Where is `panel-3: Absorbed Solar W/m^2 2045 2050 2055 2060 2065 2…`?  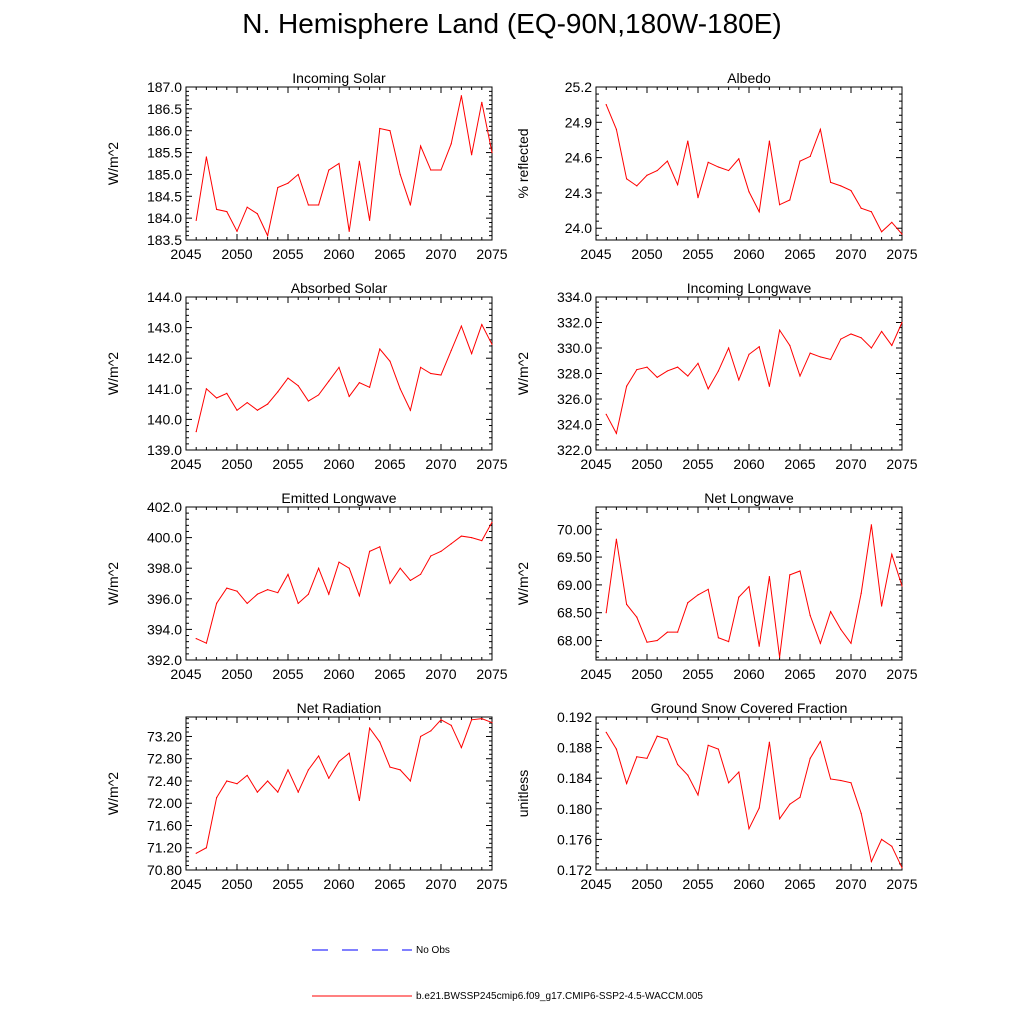
panel-3: Absorbed Solar W/m^2 2045 2050 2055 2060 2065 2… is located at coordinates (306, 376).